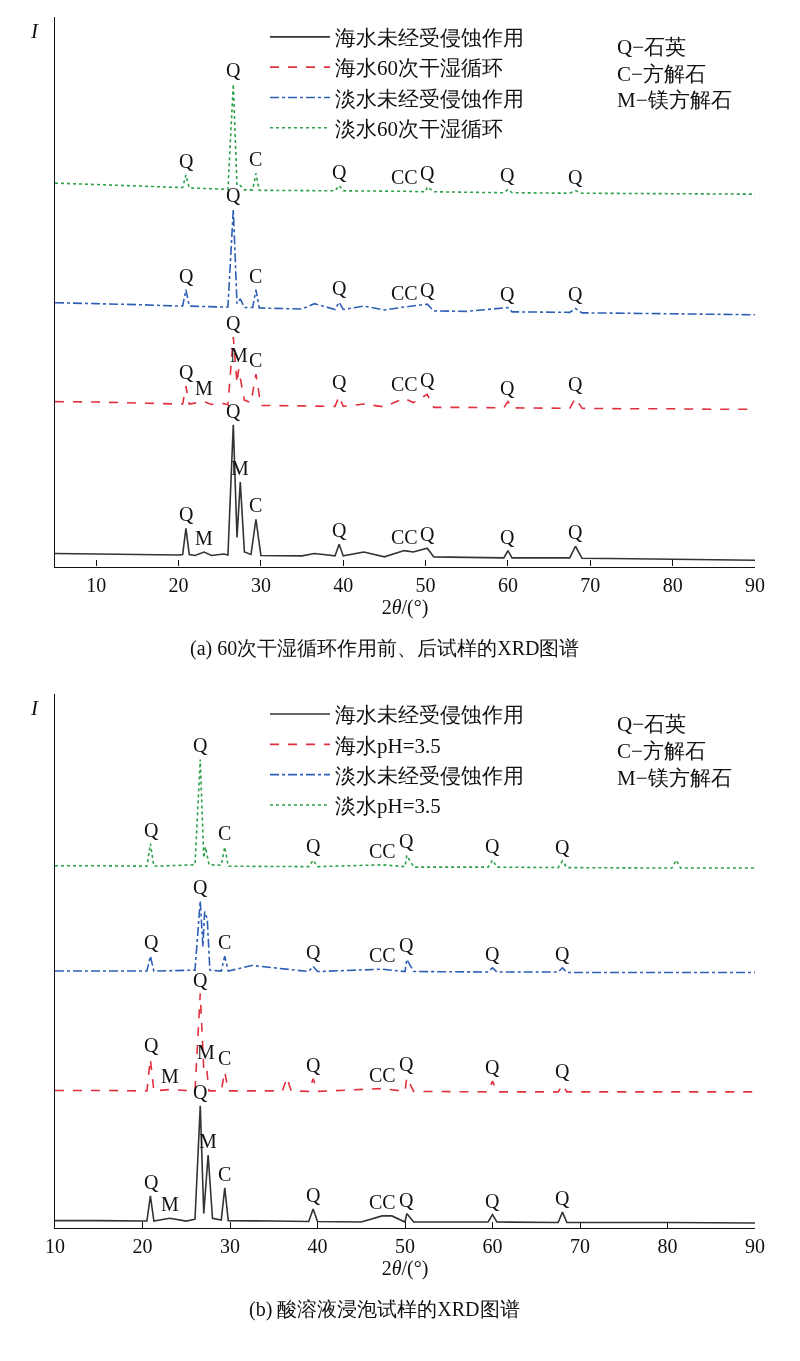 The image size is (800, 1361). I want to click on legend-label: 淡水60次干湿循环, so click(419, 128).